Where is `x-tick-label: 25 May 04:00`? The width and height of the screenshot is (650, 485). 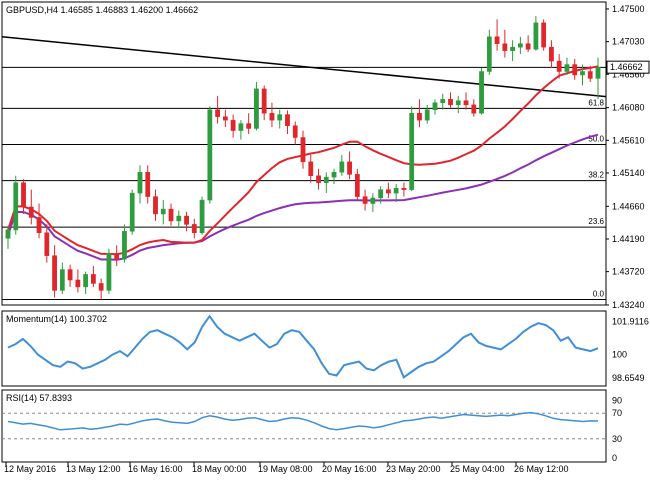 x-tick-label: 25 May 04:00 is located at coordinates (477, 469).